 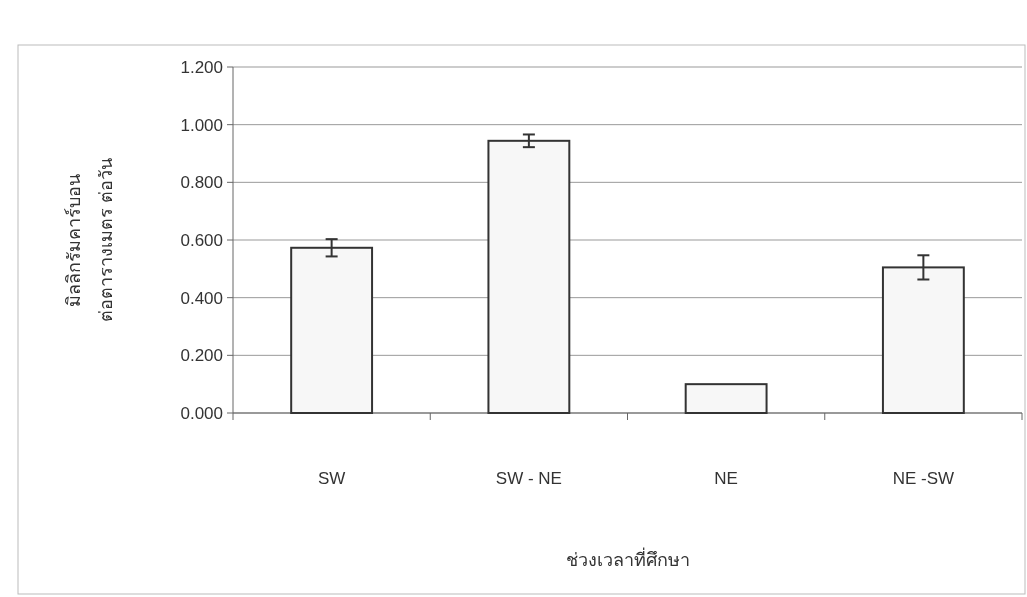 What do you see at coordinates (528, 478) in the screenshot?
I see `x-tick-label: SW - NE` at bounding box center [528, 478].